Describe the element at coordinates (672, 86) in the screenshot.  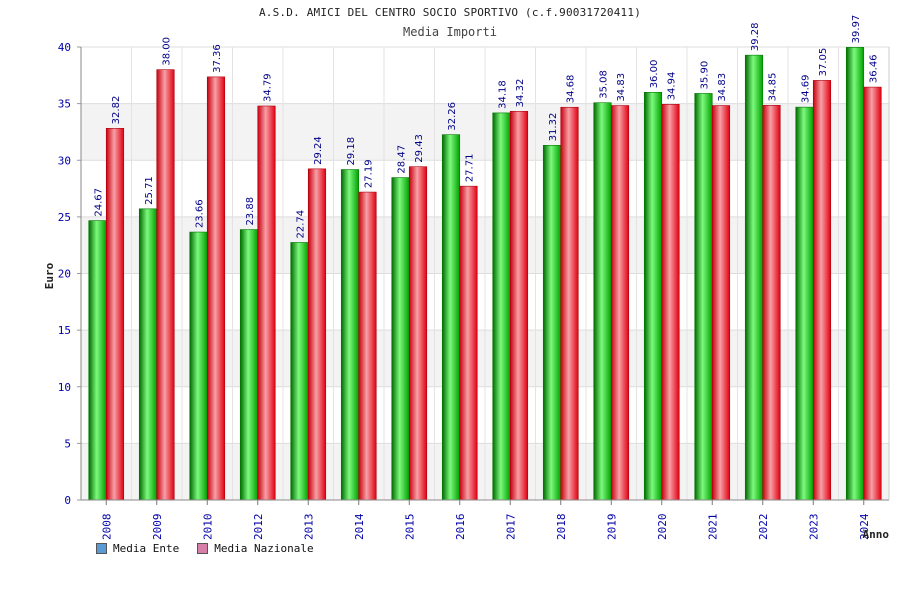
I see `bar-value-label: 34.94` at that location.